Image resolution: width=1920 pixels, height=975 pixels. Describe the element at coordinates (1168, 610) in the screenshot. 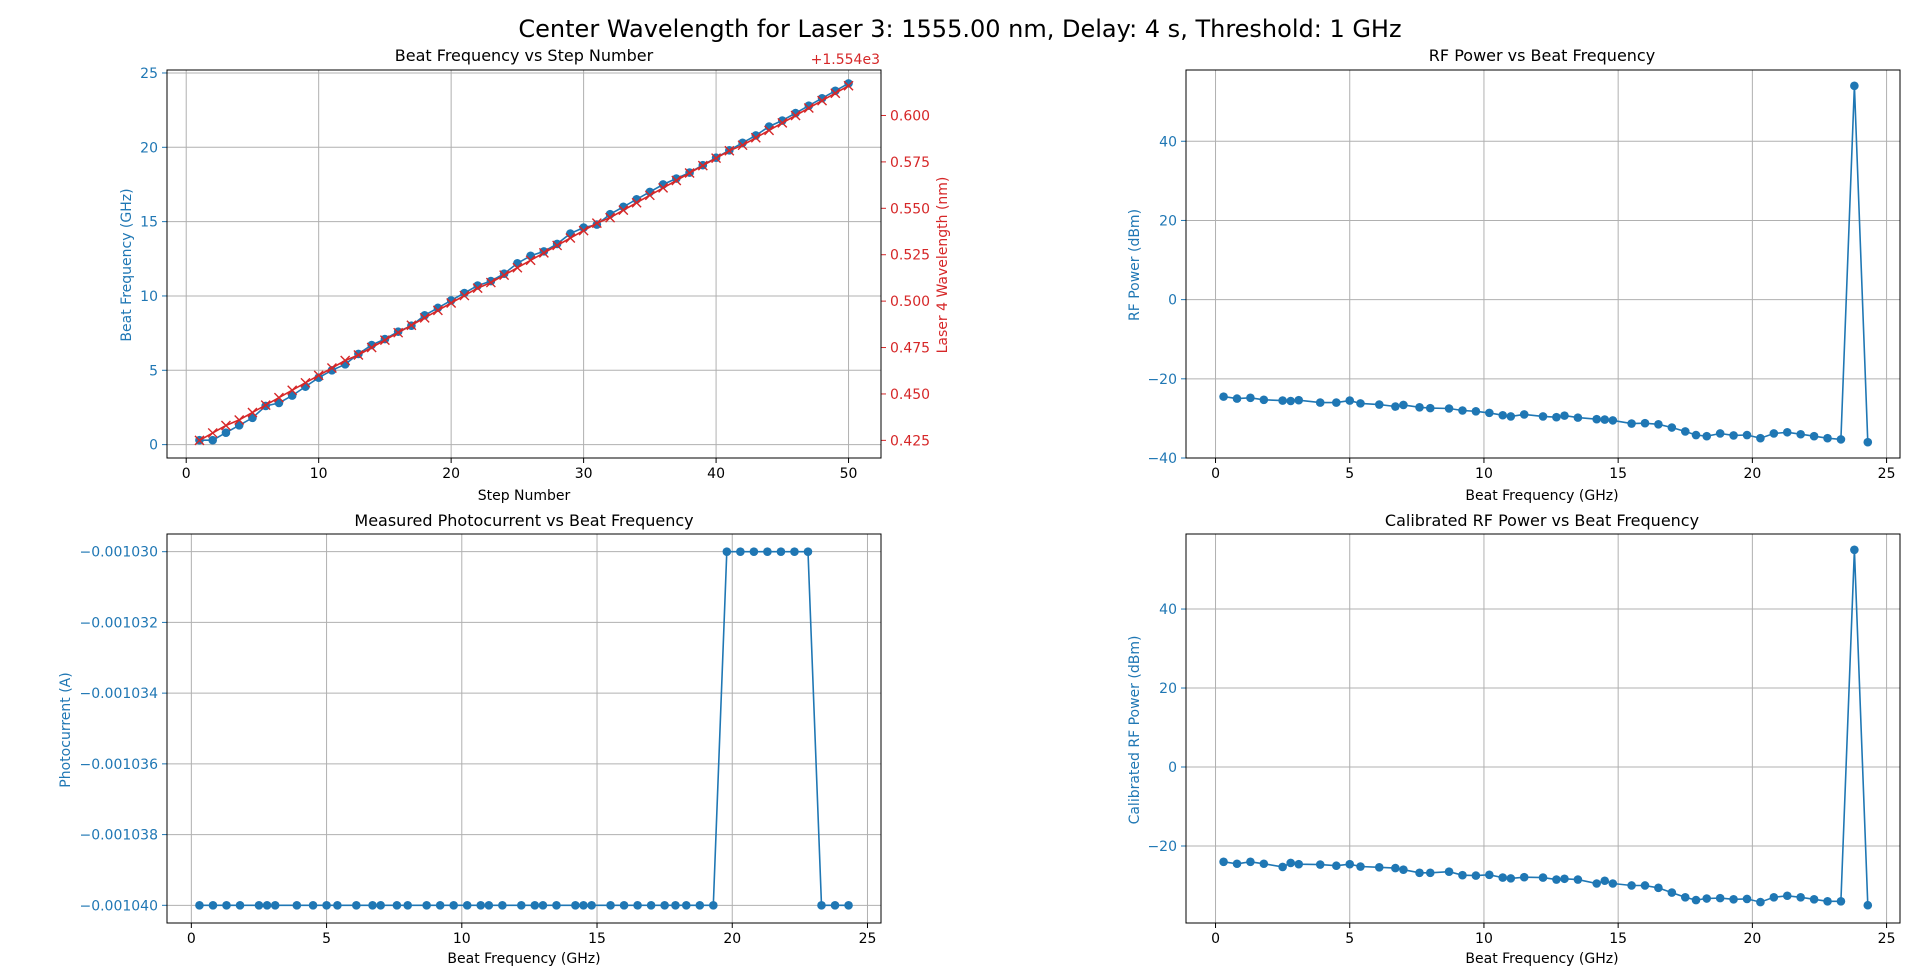

I see `y-tick-label: 40` at that location.